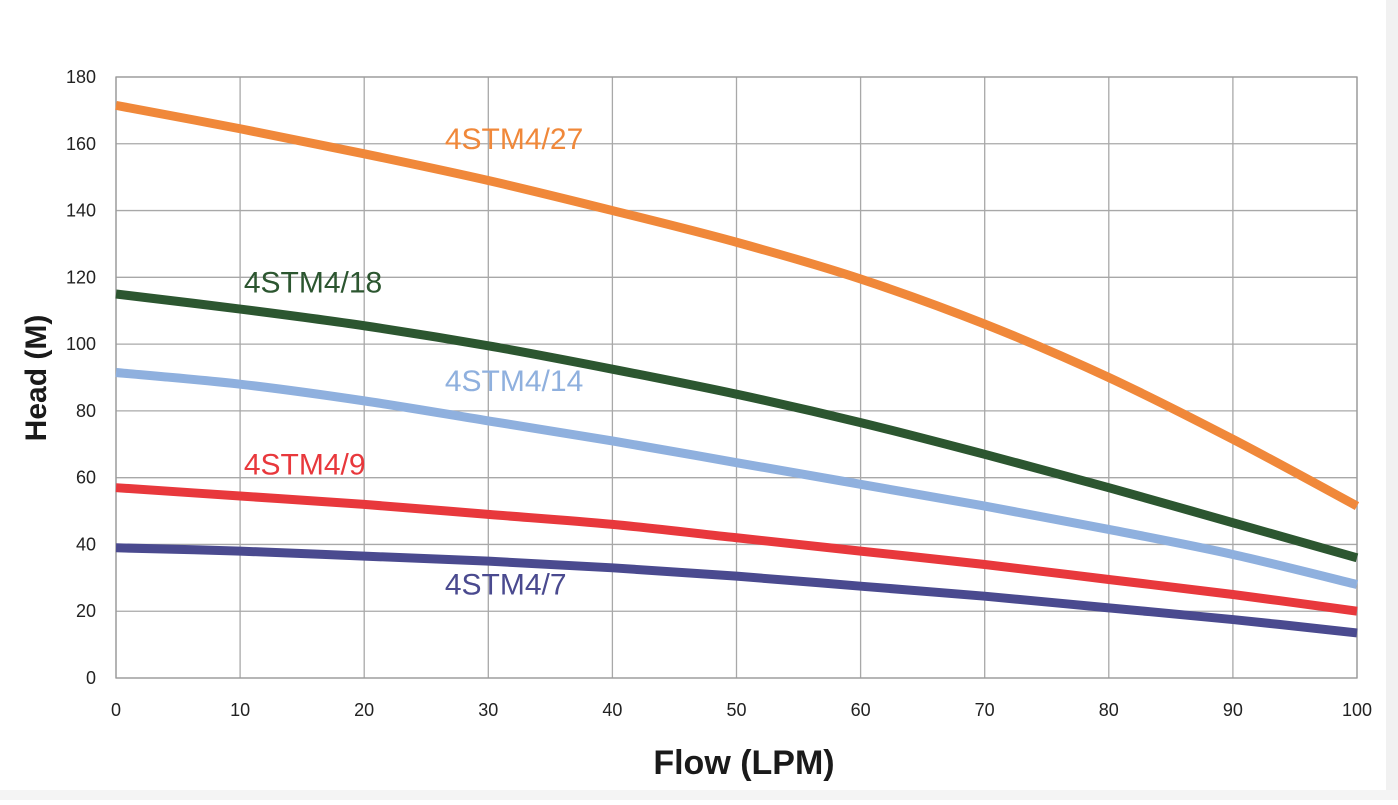  Describe the element at coordinates (612, 710) in the screenshot. I see `x-tick-label-40: 40` at that location.